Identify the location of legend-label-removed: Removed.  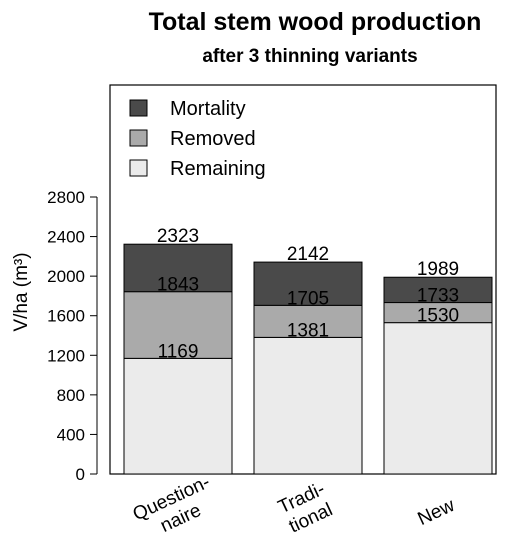
(213, 139).